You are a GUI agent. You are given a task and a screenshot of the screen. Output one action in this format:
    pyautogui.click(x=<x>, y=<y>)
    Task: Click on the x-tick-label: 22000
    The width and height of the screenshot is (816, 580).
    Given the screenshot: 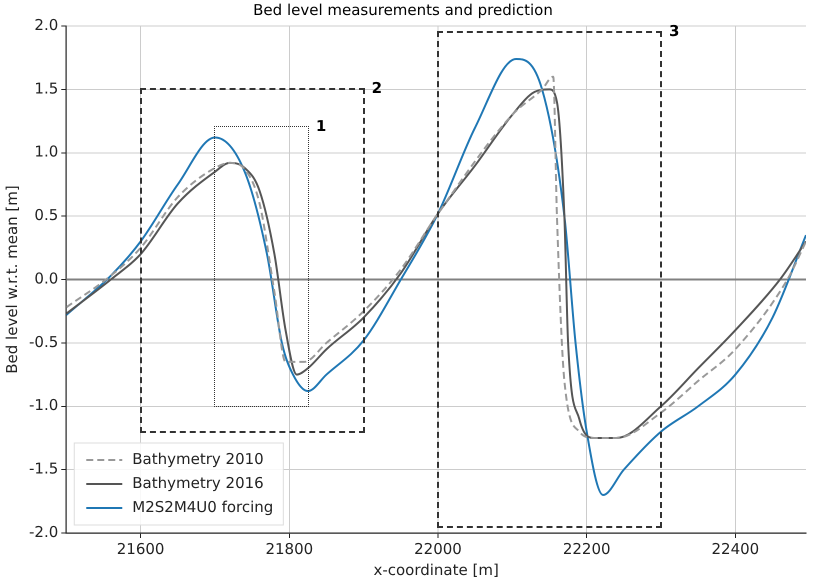 What is the action you would take?
    pyautogui.click(x=438, y=549)
    